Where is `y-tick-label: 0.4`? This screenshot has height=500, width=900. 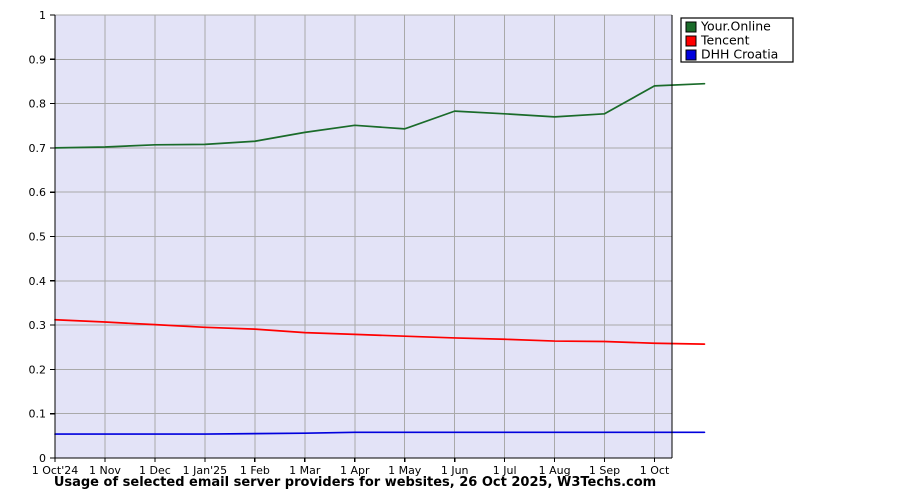 y-tick-label: 0.4 is located at coordinates (38, 281).